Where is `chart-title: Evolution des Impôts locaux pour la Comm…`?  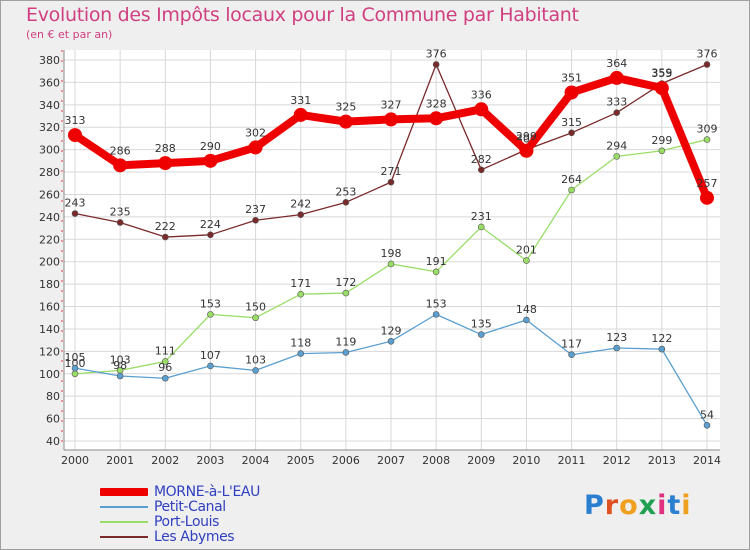 chart-title: Evolution des Impôts locaux pour la Comm… is located at coordinates (302, 15).